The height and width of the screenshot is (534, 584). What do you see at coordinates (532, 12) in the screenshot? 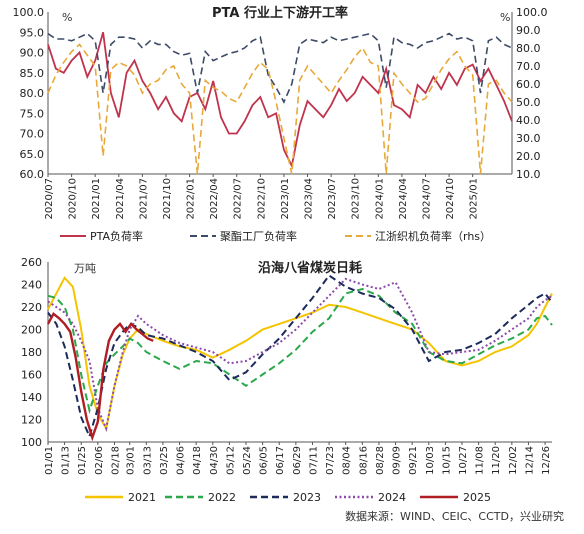
I see `top-right-tick-label: 100.0` at bounding box center [532, 12].